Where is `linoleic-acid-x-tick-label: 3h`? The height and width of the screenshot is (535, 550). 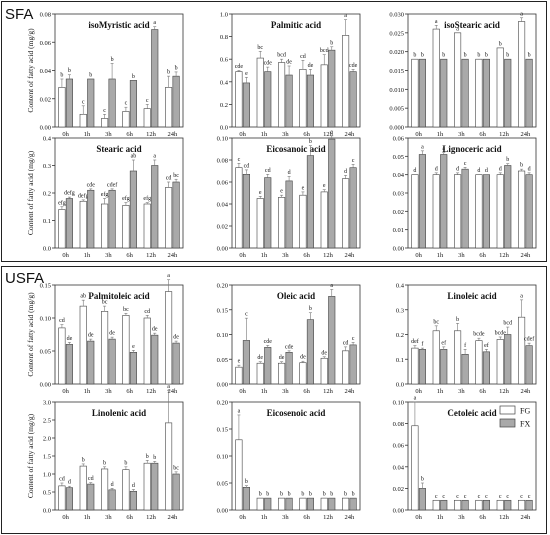
linoleic-acid-x-tick-label: 3h is located at coordinates (461, 391).